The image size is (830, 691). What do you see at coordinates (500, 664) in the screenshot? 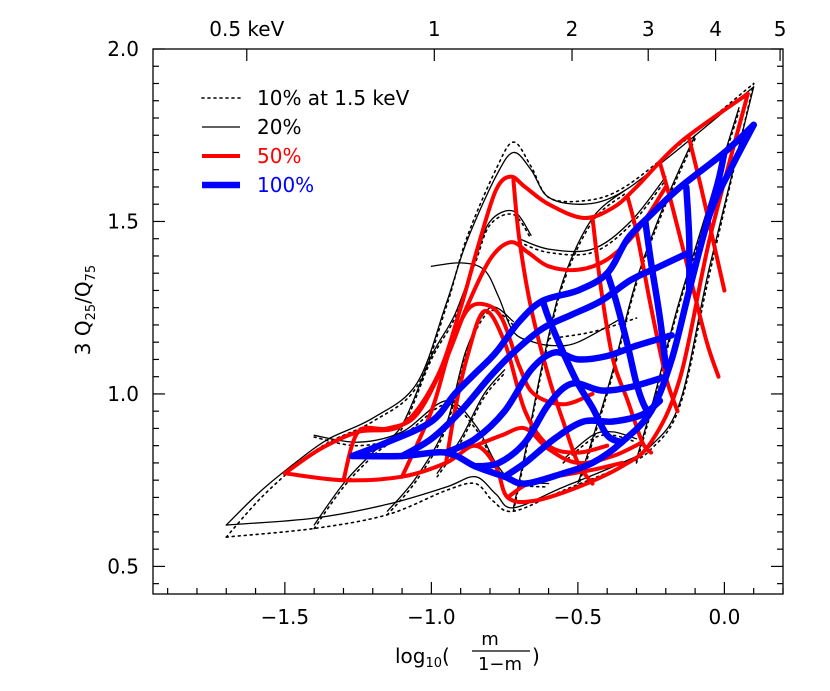
I see `x-axis-label-denominator: 1−m` at bounding box center [500, 664].